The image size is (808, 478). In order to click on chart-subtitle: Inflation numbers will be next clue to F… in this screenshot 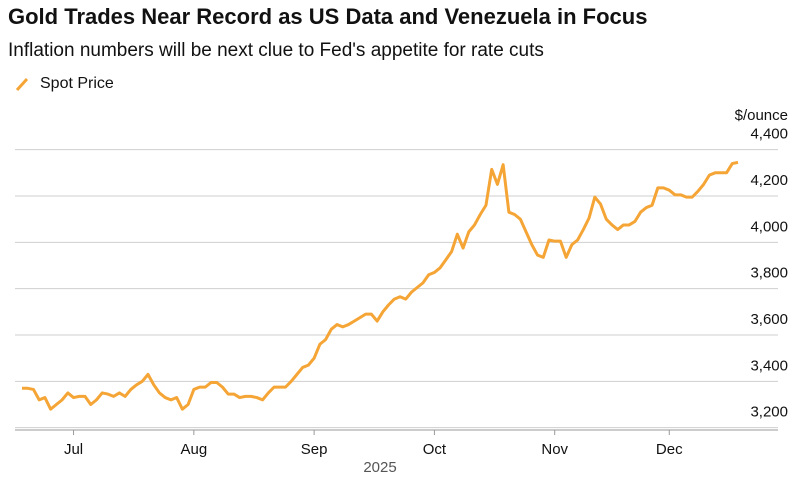, I will do `click(276, 50)`.